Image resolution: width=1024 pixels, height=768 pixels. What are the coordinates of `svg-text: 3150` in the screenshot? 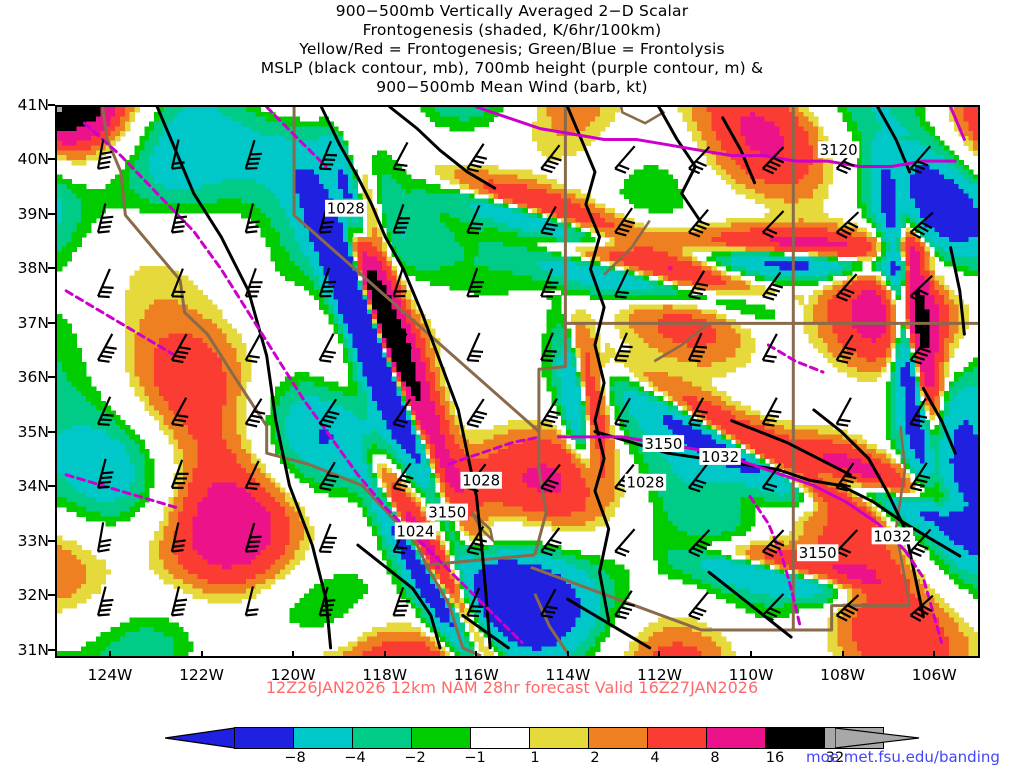 It's located at (447, 513).